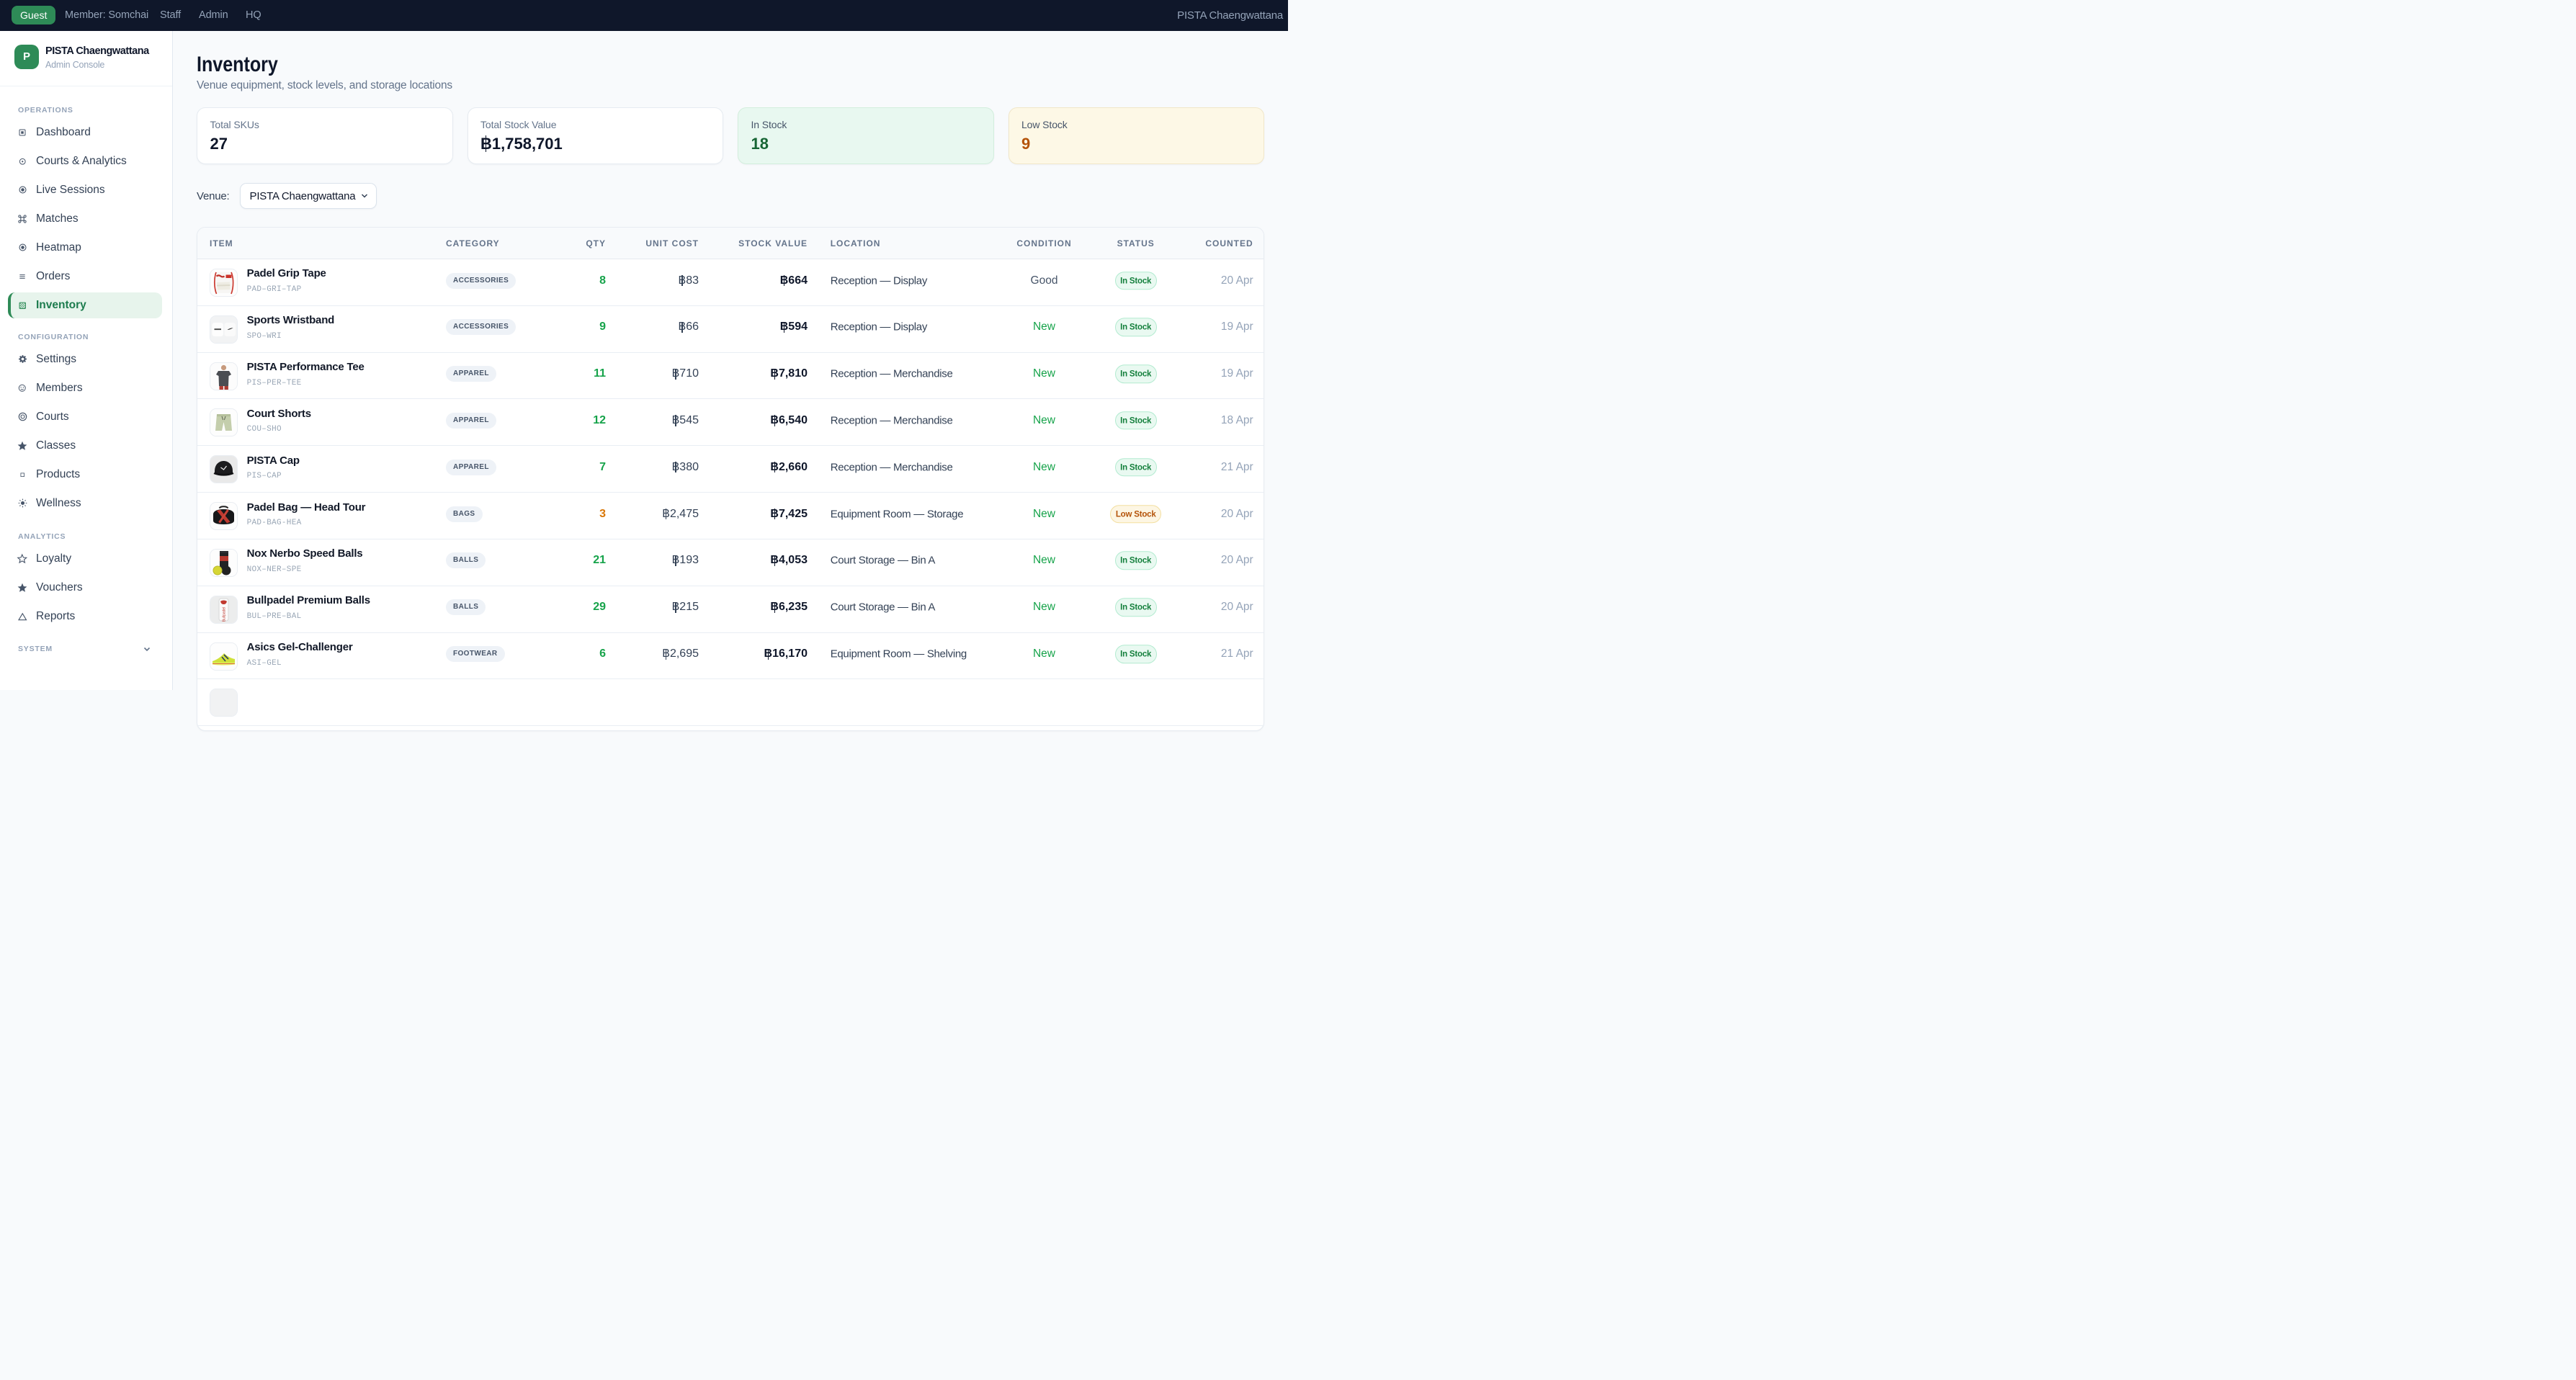  What do you see at coordinates (225, 614) in the screenshot?
I see `svg-text: Bullpadel` at bounding box center [225, 614].